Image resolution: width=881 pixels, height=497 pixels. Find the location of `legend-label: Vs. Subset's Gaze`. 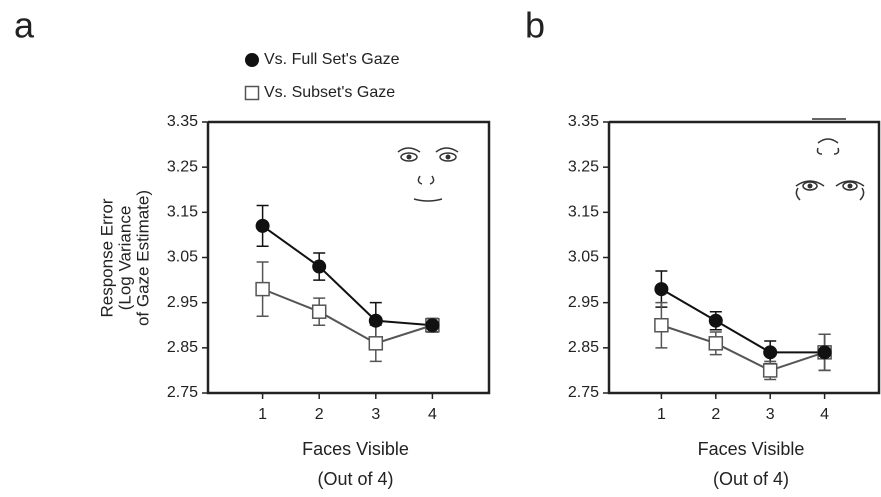

legend-label: Vs. Subset's Gaze is located at coordinates (329, 92).